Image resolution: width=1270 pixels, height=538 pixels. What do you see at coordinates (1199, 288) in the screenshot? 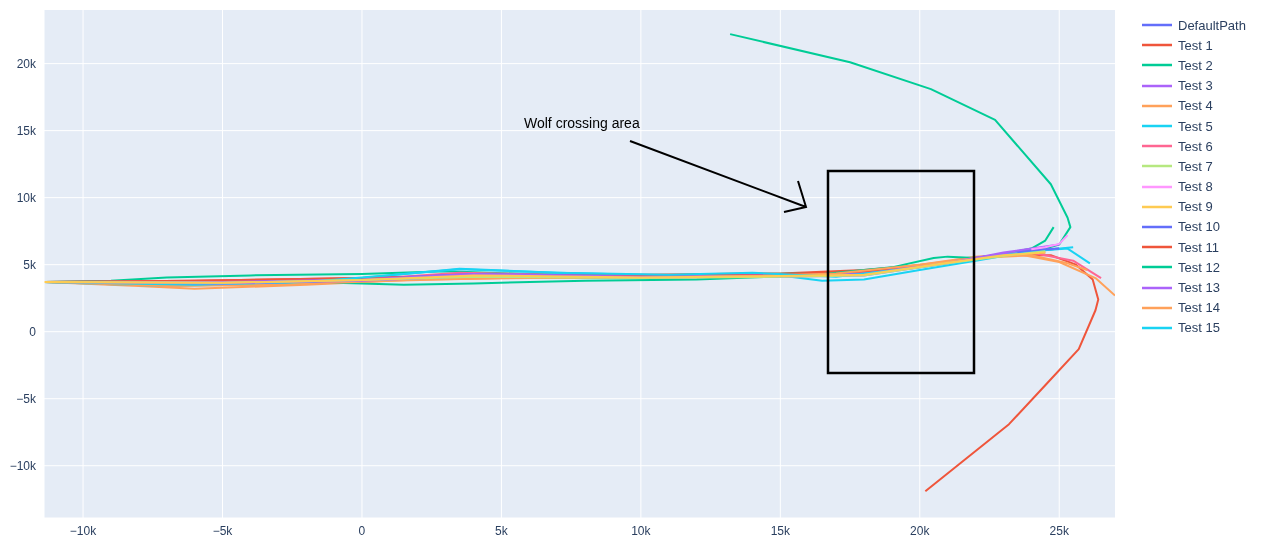
I see `legend-label: Test 13` at bounding box center [1199, 288].